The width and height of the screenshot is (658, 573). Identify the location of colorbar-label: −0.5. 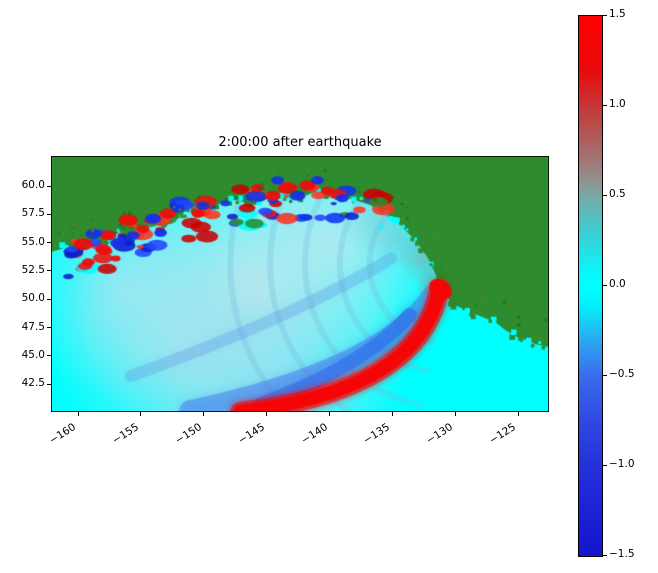
(622, 374).